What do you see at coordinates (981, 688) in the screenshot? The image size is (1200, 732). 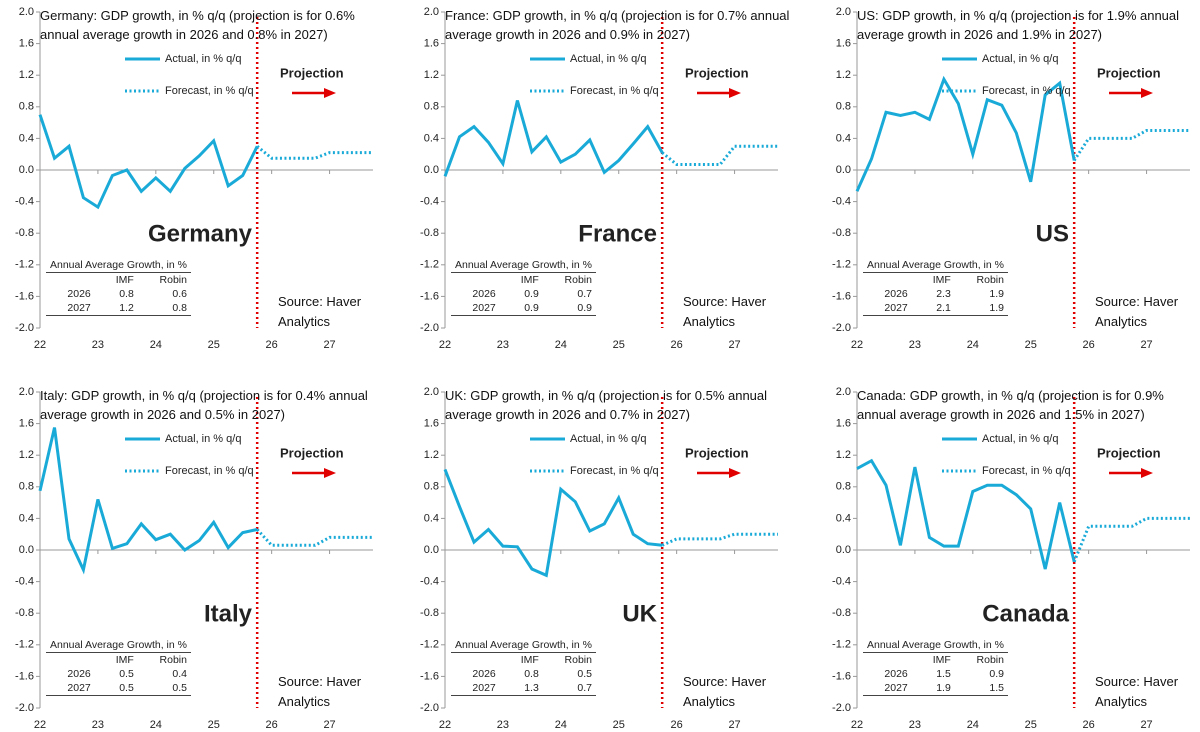 I see `table-cell: 1.5` at bounding box center [981, 688].